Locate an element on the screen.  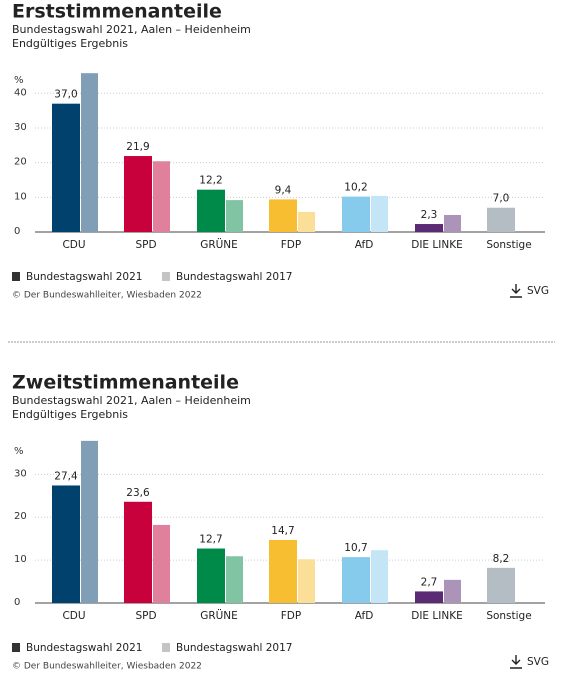
value-label: 12,7 is located at coordinates (210, 540).